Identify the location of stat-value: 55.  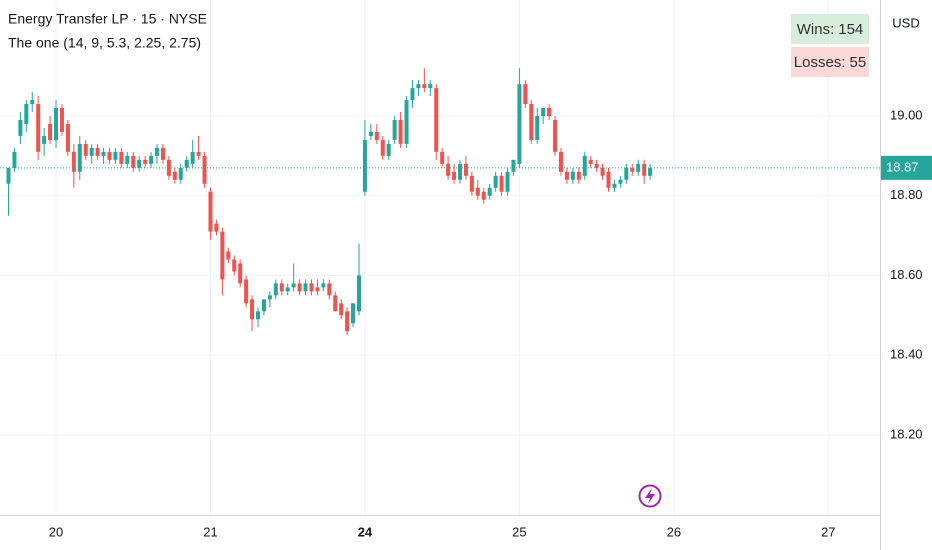
(858, 62).